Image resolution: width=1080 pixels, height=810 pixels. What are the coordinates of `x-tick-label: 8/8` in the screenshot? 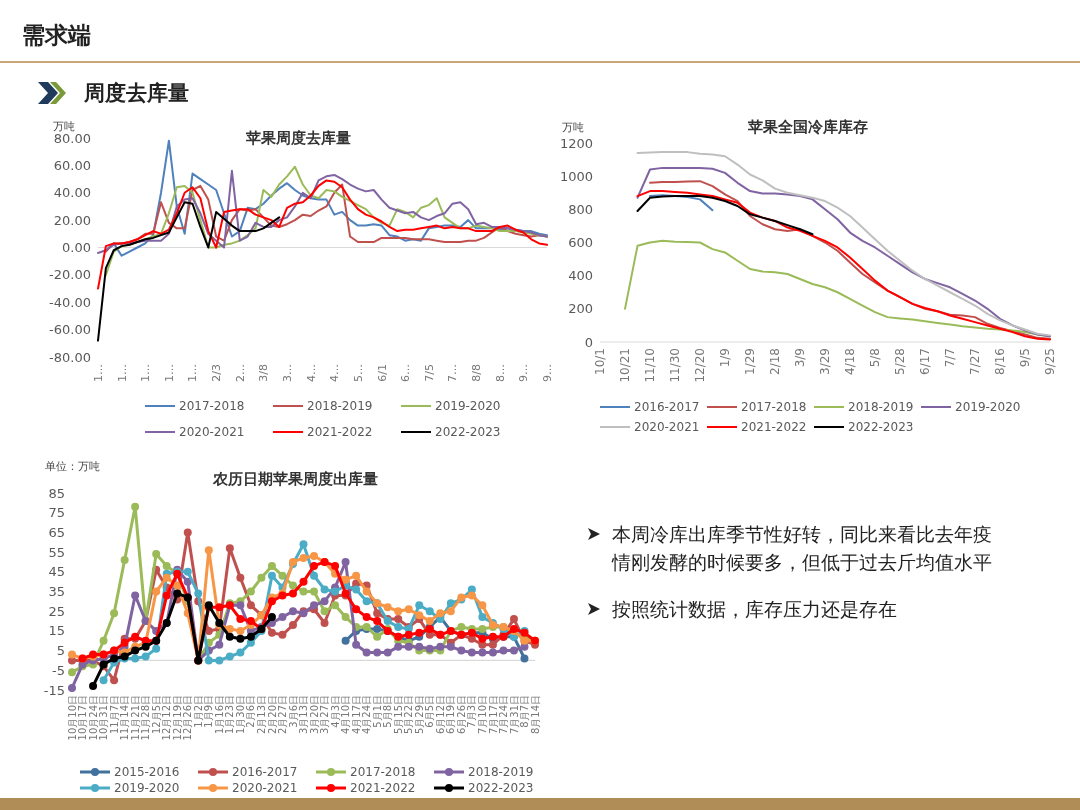 It's located at (477, 373).